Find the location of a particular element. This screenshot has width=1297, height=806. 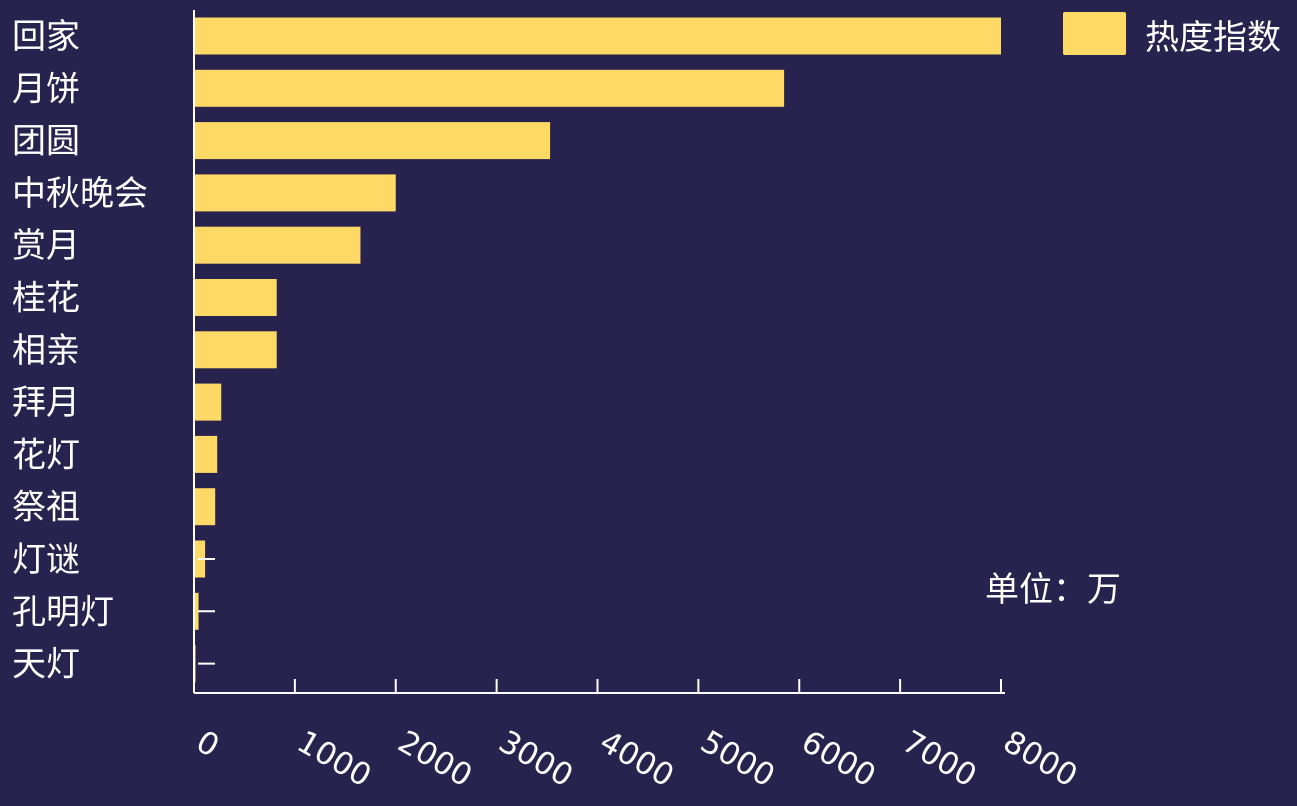

x-tick-label-0: 0 is located at coordinates (207, 744).